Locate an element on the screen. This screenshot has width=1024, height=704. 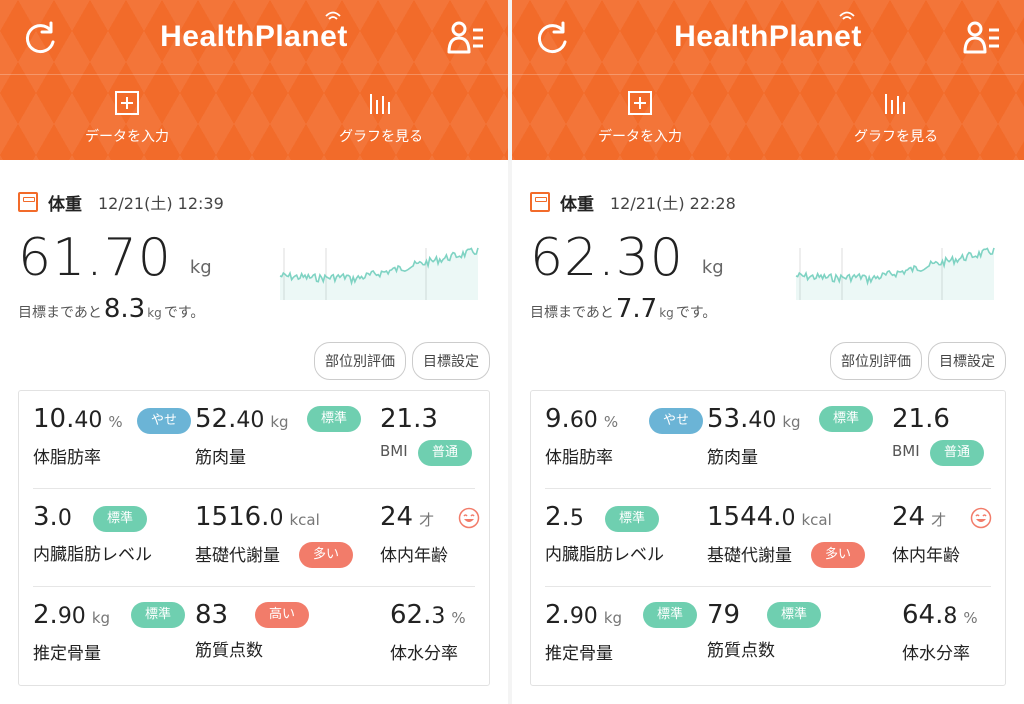
bmr-decimal: 0 is located at coordinates (276, 518).